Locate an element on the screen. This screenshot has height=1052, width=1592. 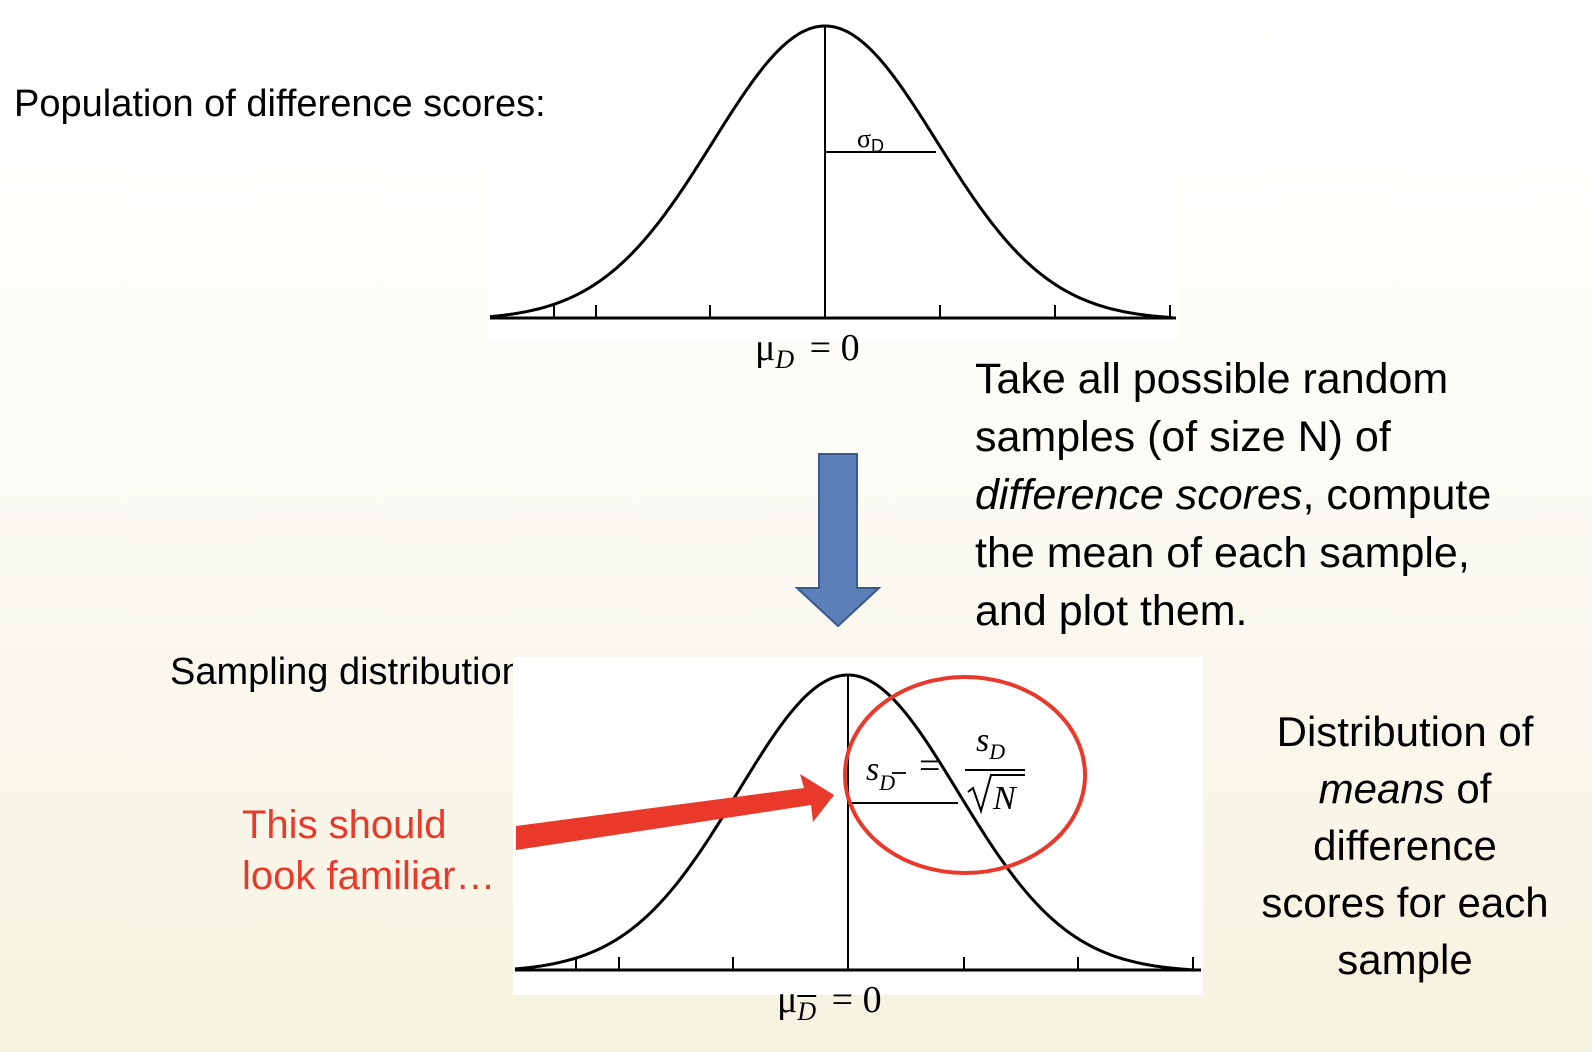
highlight-circle is located at coordinates (965, 775).